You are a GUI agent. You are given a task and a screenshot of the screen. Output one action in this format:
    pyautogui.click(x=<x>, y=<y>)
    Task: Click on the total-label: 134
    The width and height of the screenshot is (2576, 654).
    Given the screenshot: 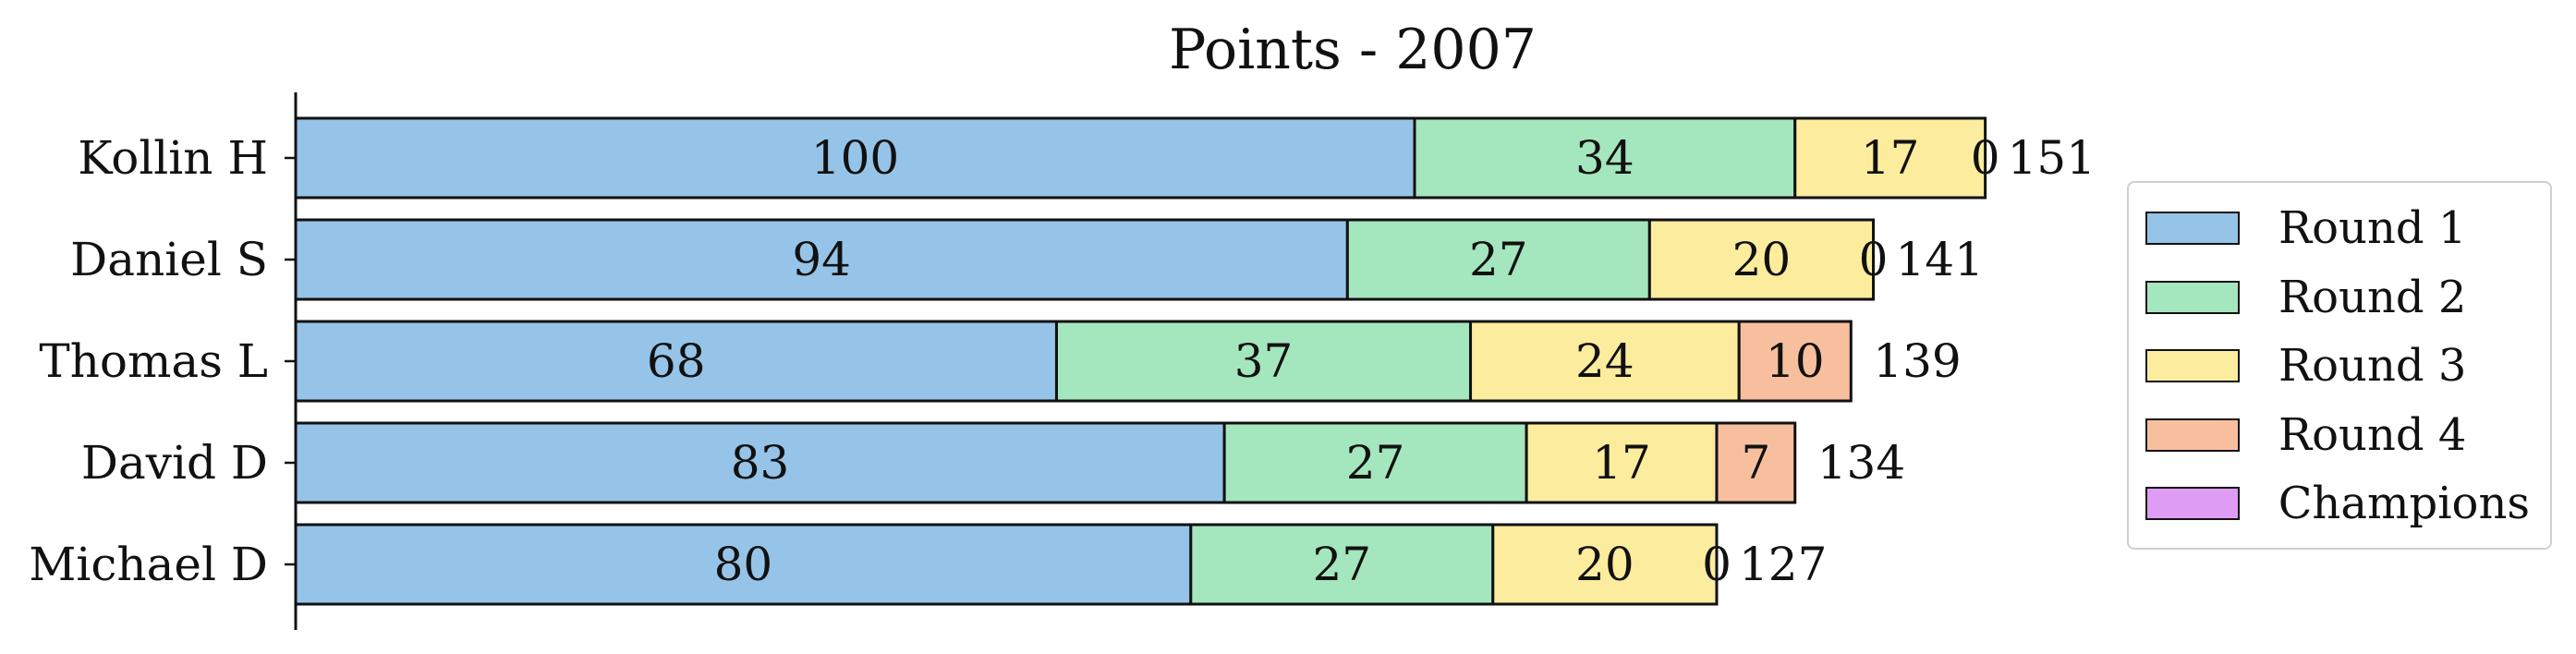 What is the action you would take?
    pyautogui.click(x=1861, y=463)
    